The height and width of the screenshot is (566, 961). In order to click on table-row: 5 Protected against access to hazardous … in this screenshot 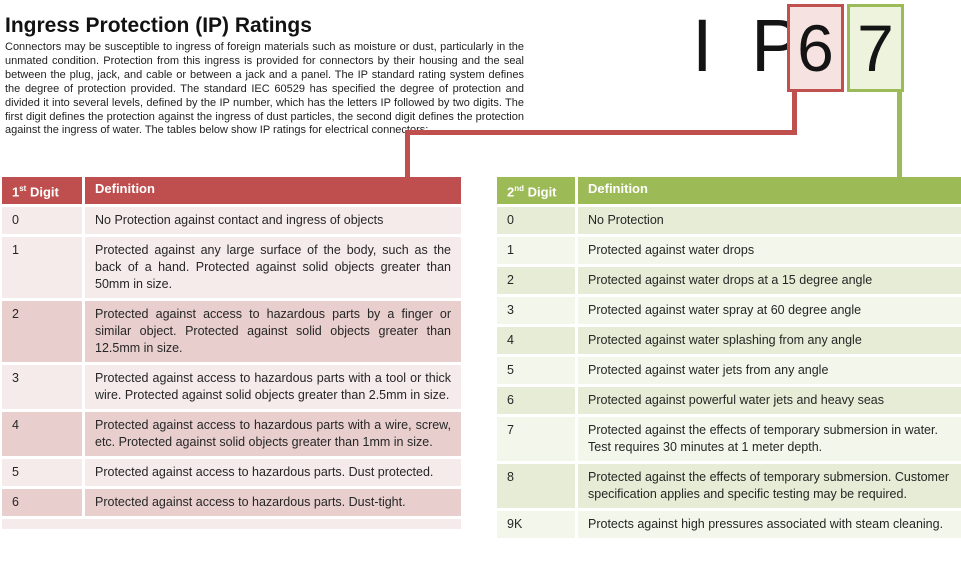, I will do `click(231, 473)`.